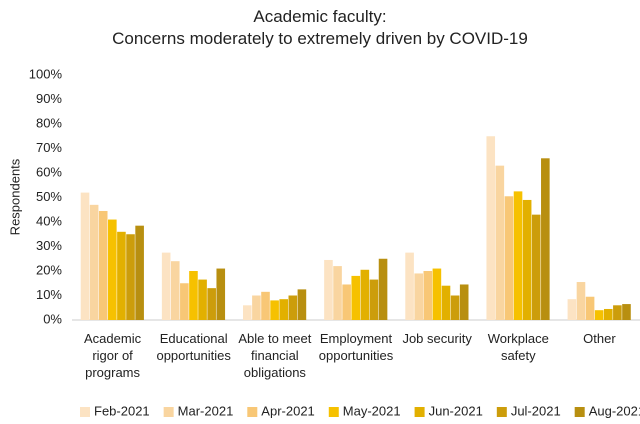 The image size is (640, 424). I want to click on y-tick-label: 30%, so click(49, 245).